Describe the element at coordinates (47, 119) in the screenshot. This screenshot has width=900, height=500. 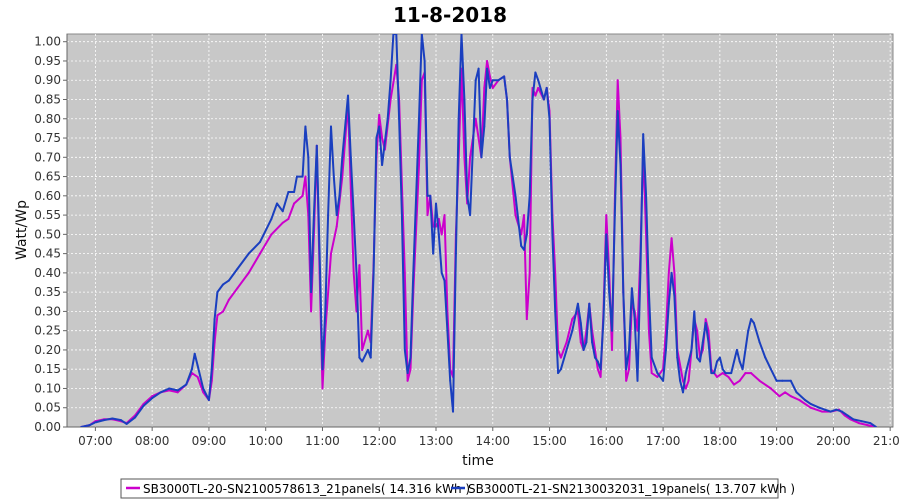
I see `y-tick-label: 0.80` at that location.